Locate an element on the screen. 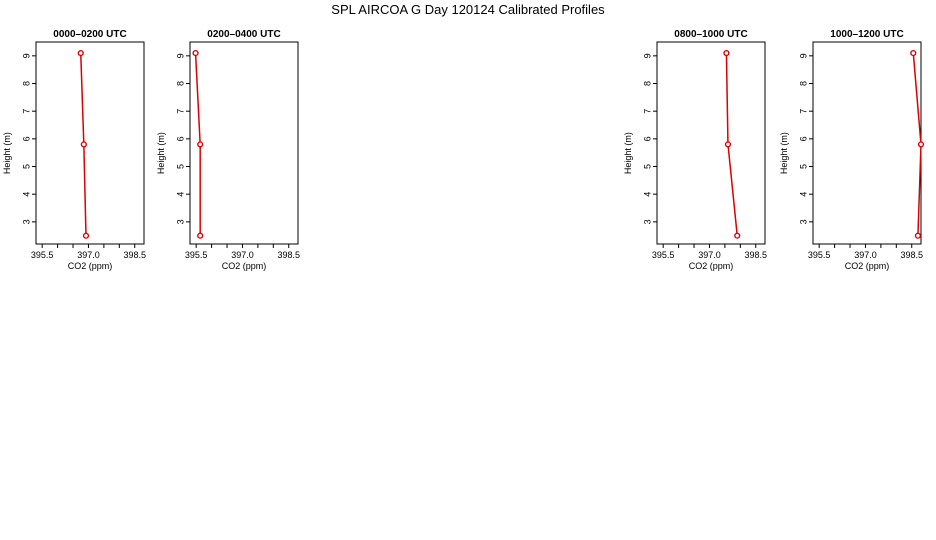 This screenshot has height=540, width=936. panel-title: 0000–0200 UTC is located at coordinates (89, 34).